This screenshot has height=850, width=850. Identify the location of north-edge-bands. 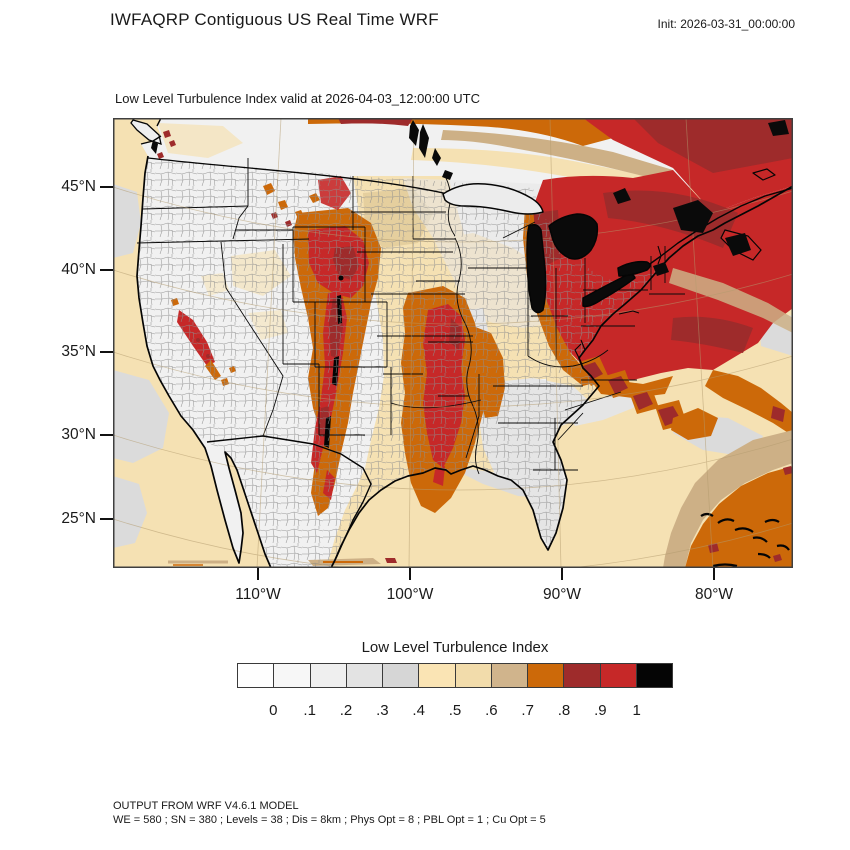
(515, 165).